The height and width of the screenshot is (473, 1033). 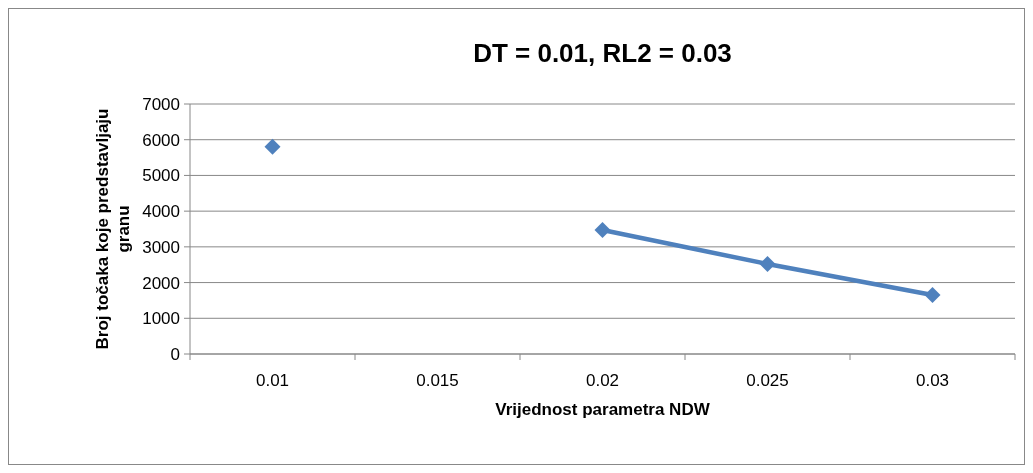 What do you see at coordinates (161, 283) in the screenshot?
I see `y-tick-label: 2000` at bounding box center [161, 283].